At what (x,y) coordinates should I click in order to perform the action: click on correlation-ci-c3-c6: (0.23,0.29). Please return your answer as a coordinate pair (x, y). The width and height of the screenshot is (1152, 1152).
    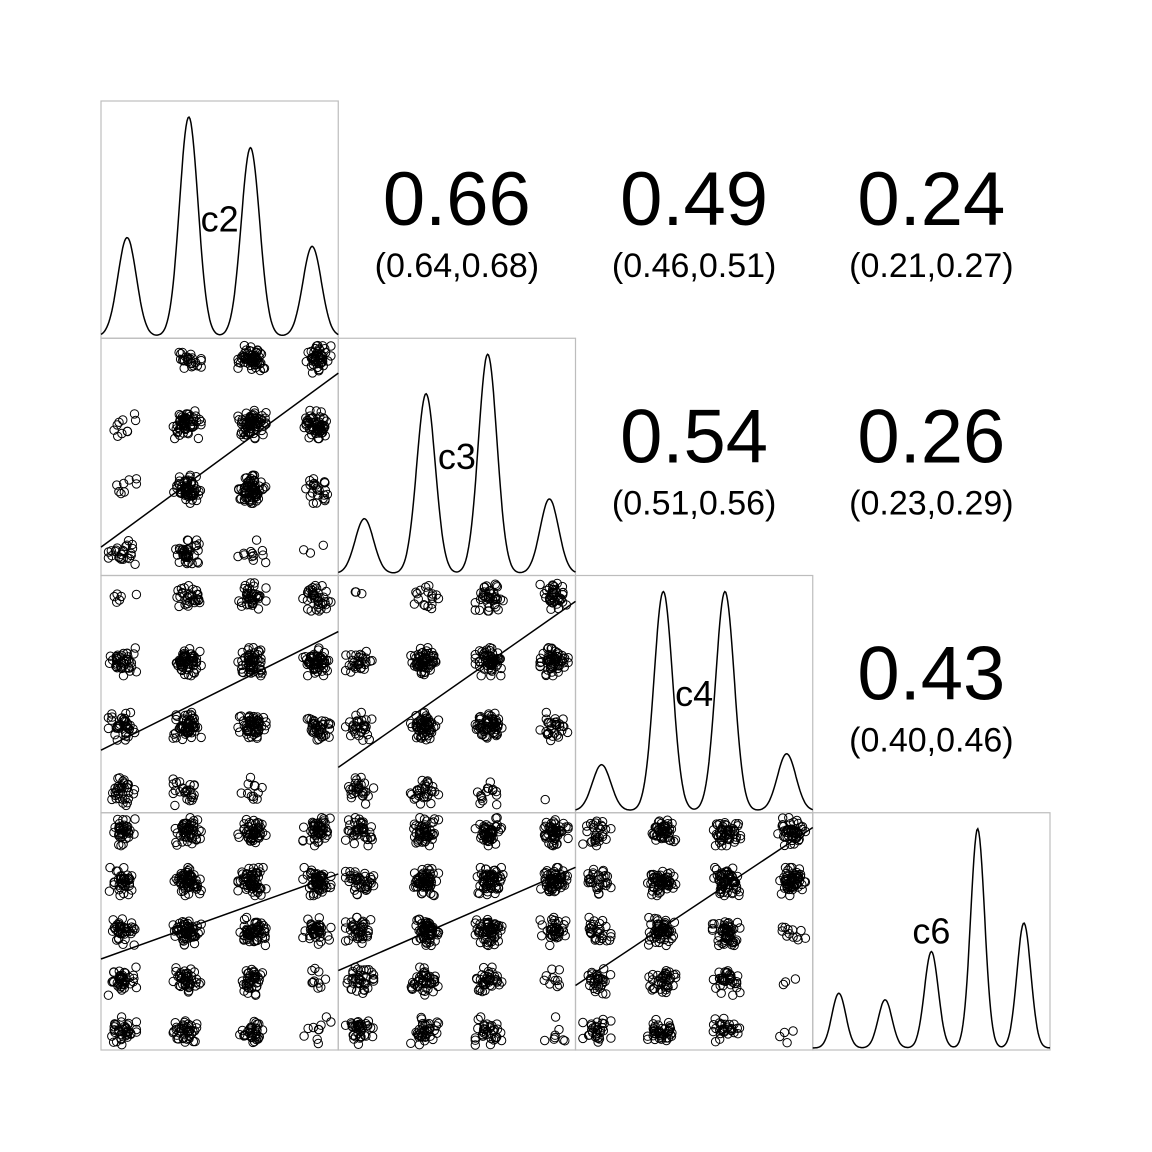
    Looking at the image, I should click on (931, 503).